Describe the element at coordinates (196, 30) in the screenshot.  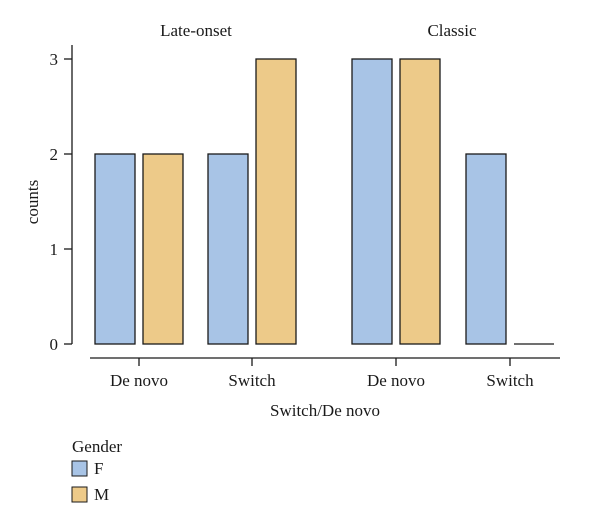
I see `facet-title: Late-onset` at that location.